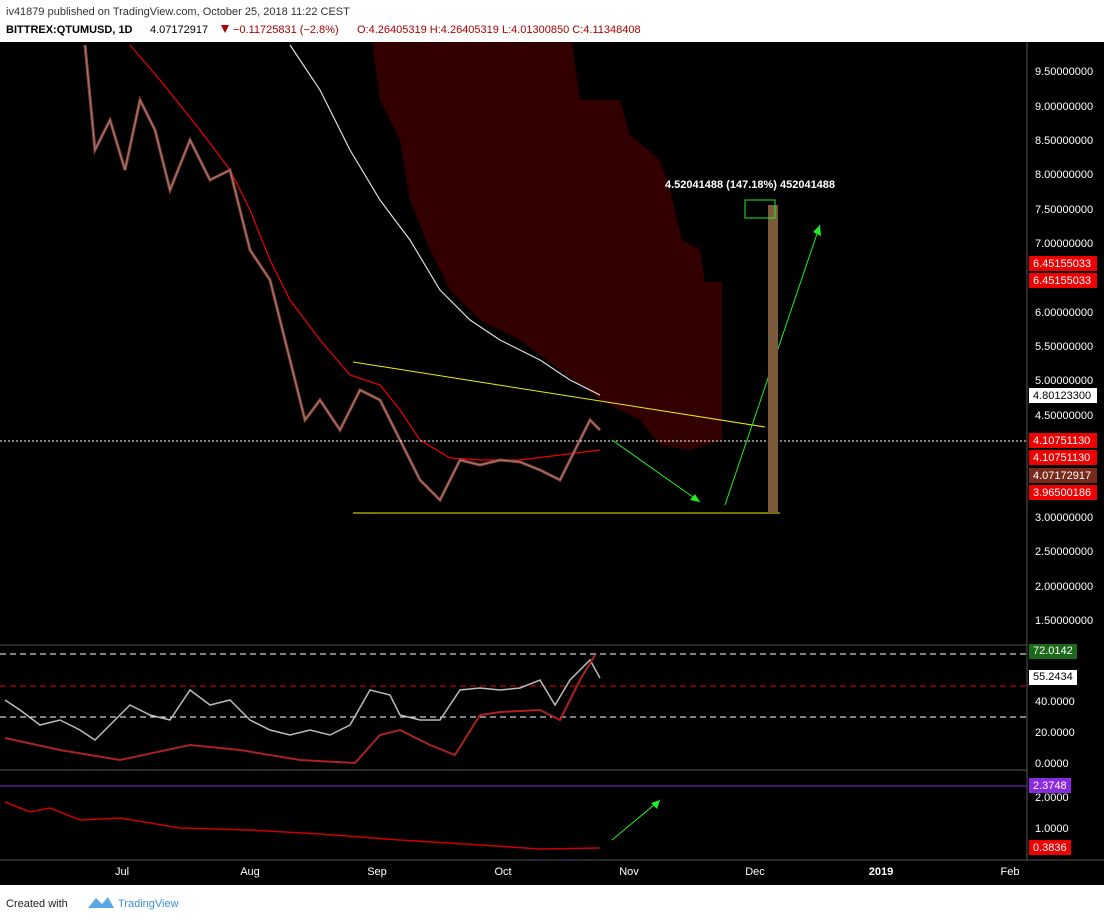  Describe the element at coordinates (69, 30) in the screenshot. I see `symbol: BITTREX:QTUMUSD, 1D` at that location.